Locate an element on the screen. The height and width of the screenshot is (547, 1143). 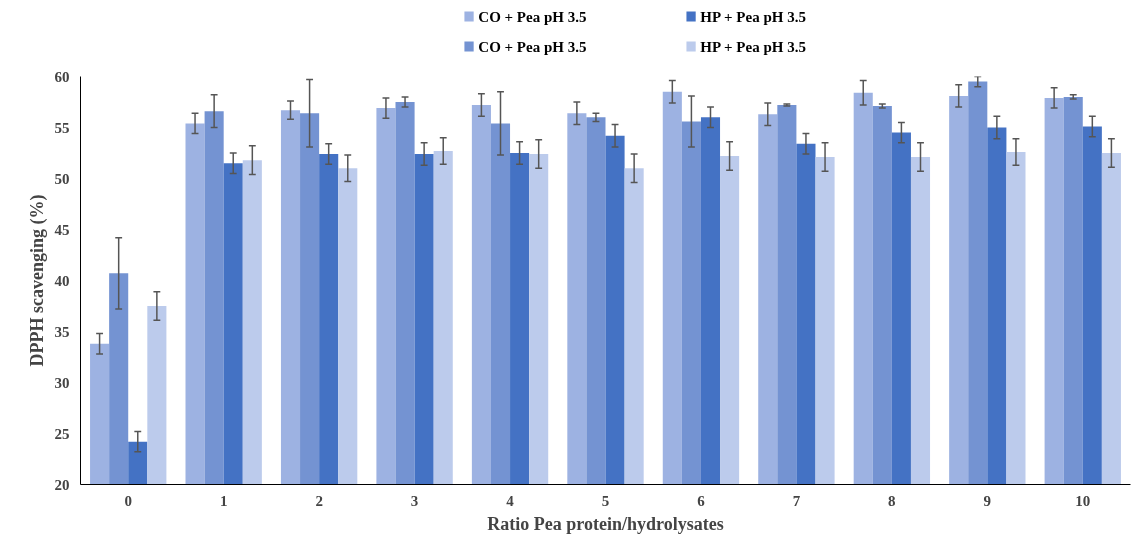
y-tick-label: 35 is located at coordinates (62, 331).